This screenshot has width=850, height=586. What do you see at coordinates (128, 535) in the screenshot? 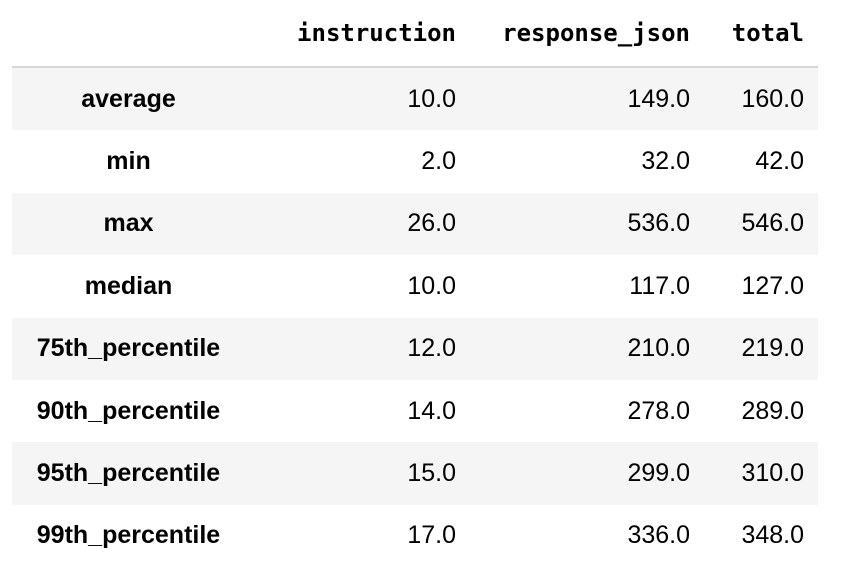
I see `row-label: 99th_percentile` at bounding box center [128, 535].